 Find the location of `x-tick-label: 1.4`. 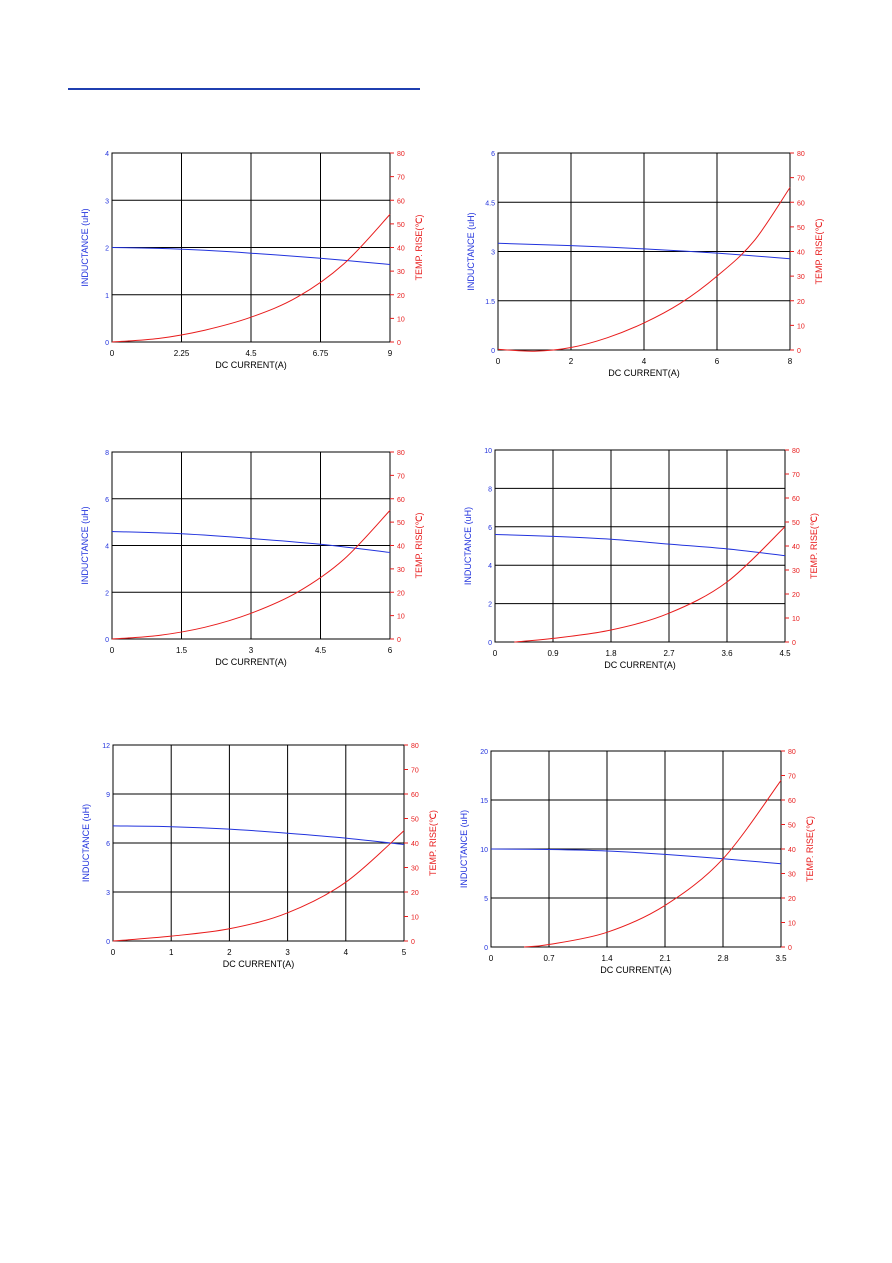

x-tick-label: 1.4 is located at coordinates (607, 958).